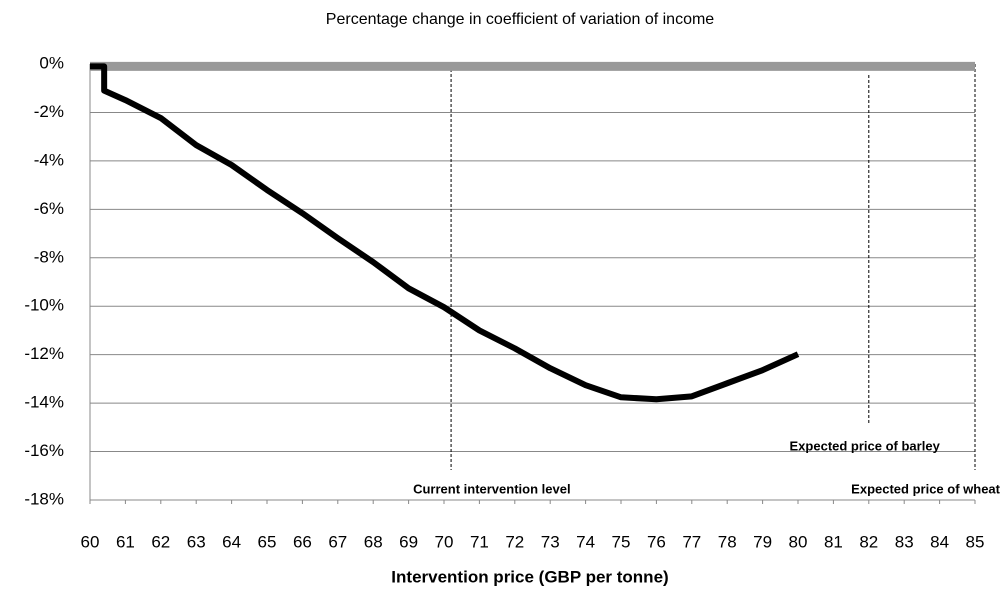  Describe the element at coordinates (975, 541) in the screenshot. I see `x-tick-label: 85` at that location.